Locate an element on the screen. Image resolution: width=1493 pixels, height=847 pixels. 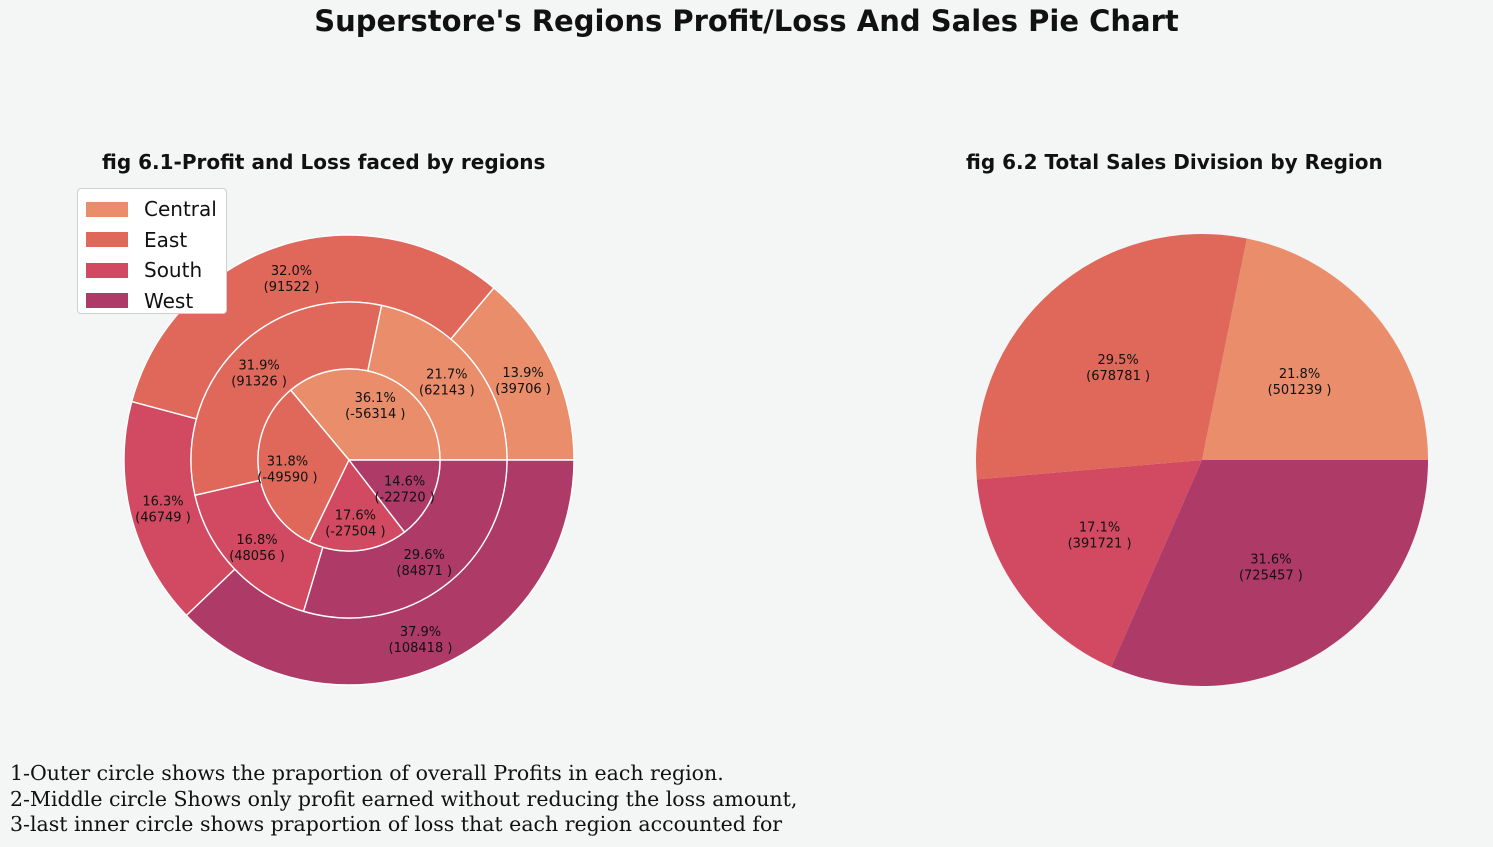
inner-ring-wedge-south is located at coordinates (357, 505).